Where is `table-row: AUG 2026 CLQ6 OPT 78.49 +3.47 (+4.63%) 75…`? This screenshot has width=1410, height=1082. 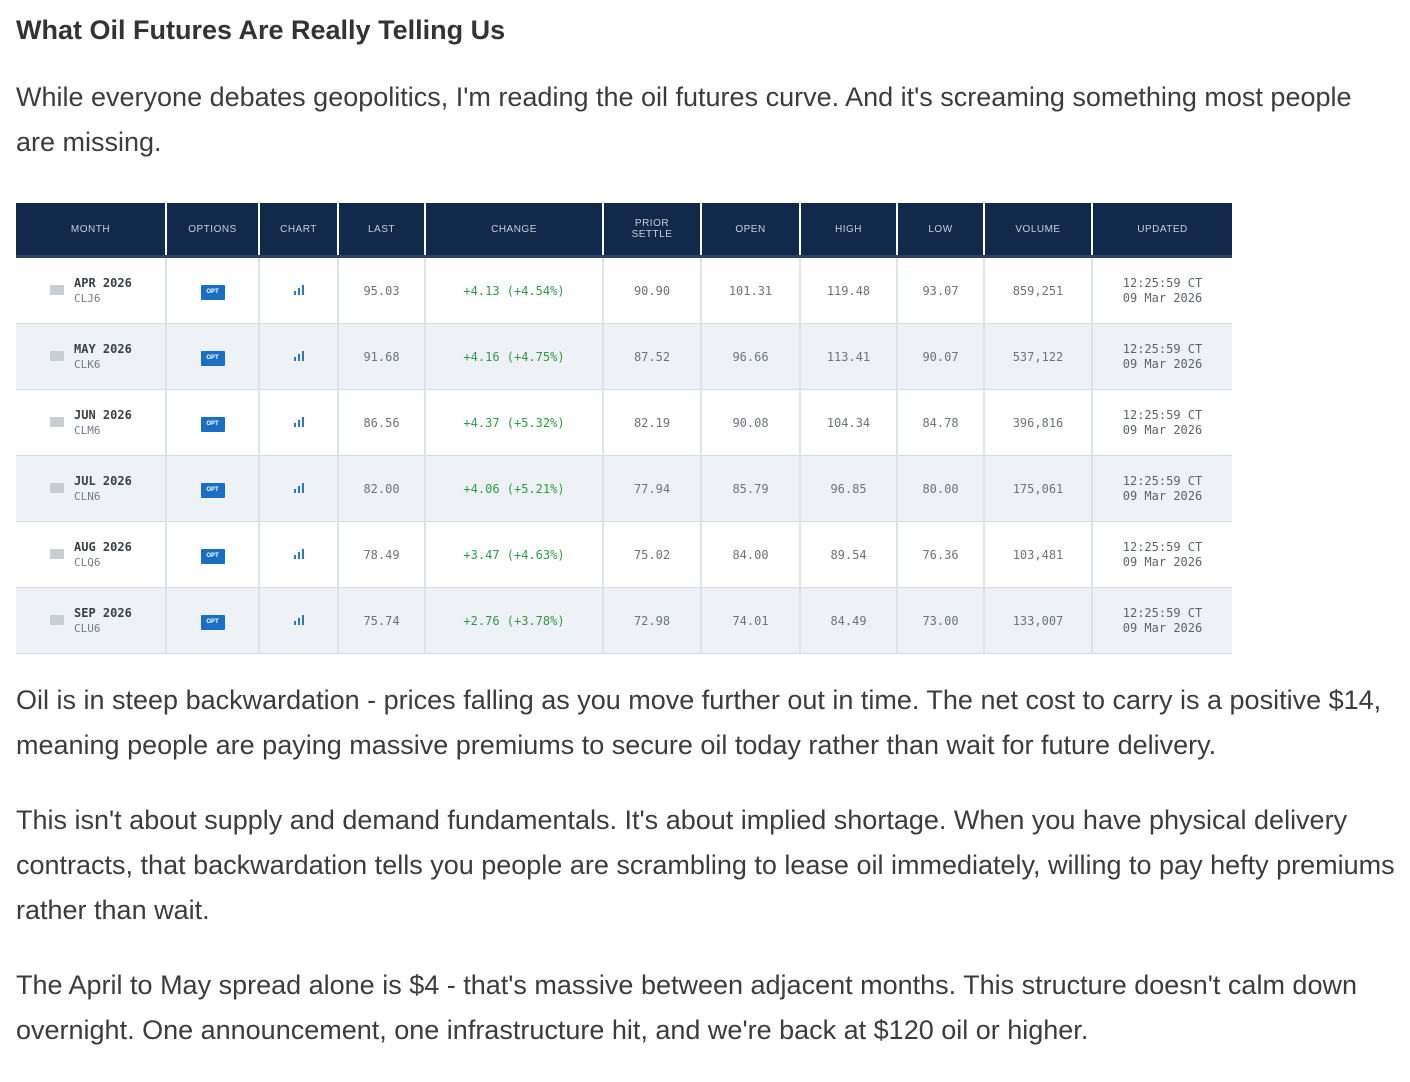
table-row: AUG 2026 CLQ6 OPT 78.49 +3.47 (+4.63%) 75… is located at coordinates (624, 554).